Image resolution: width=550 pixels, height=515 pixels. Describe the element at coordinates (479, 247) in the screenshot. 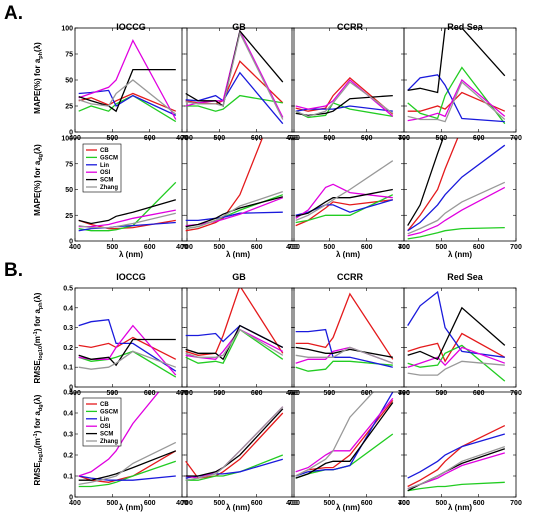

I see `x-tick-label: 600` at that location.